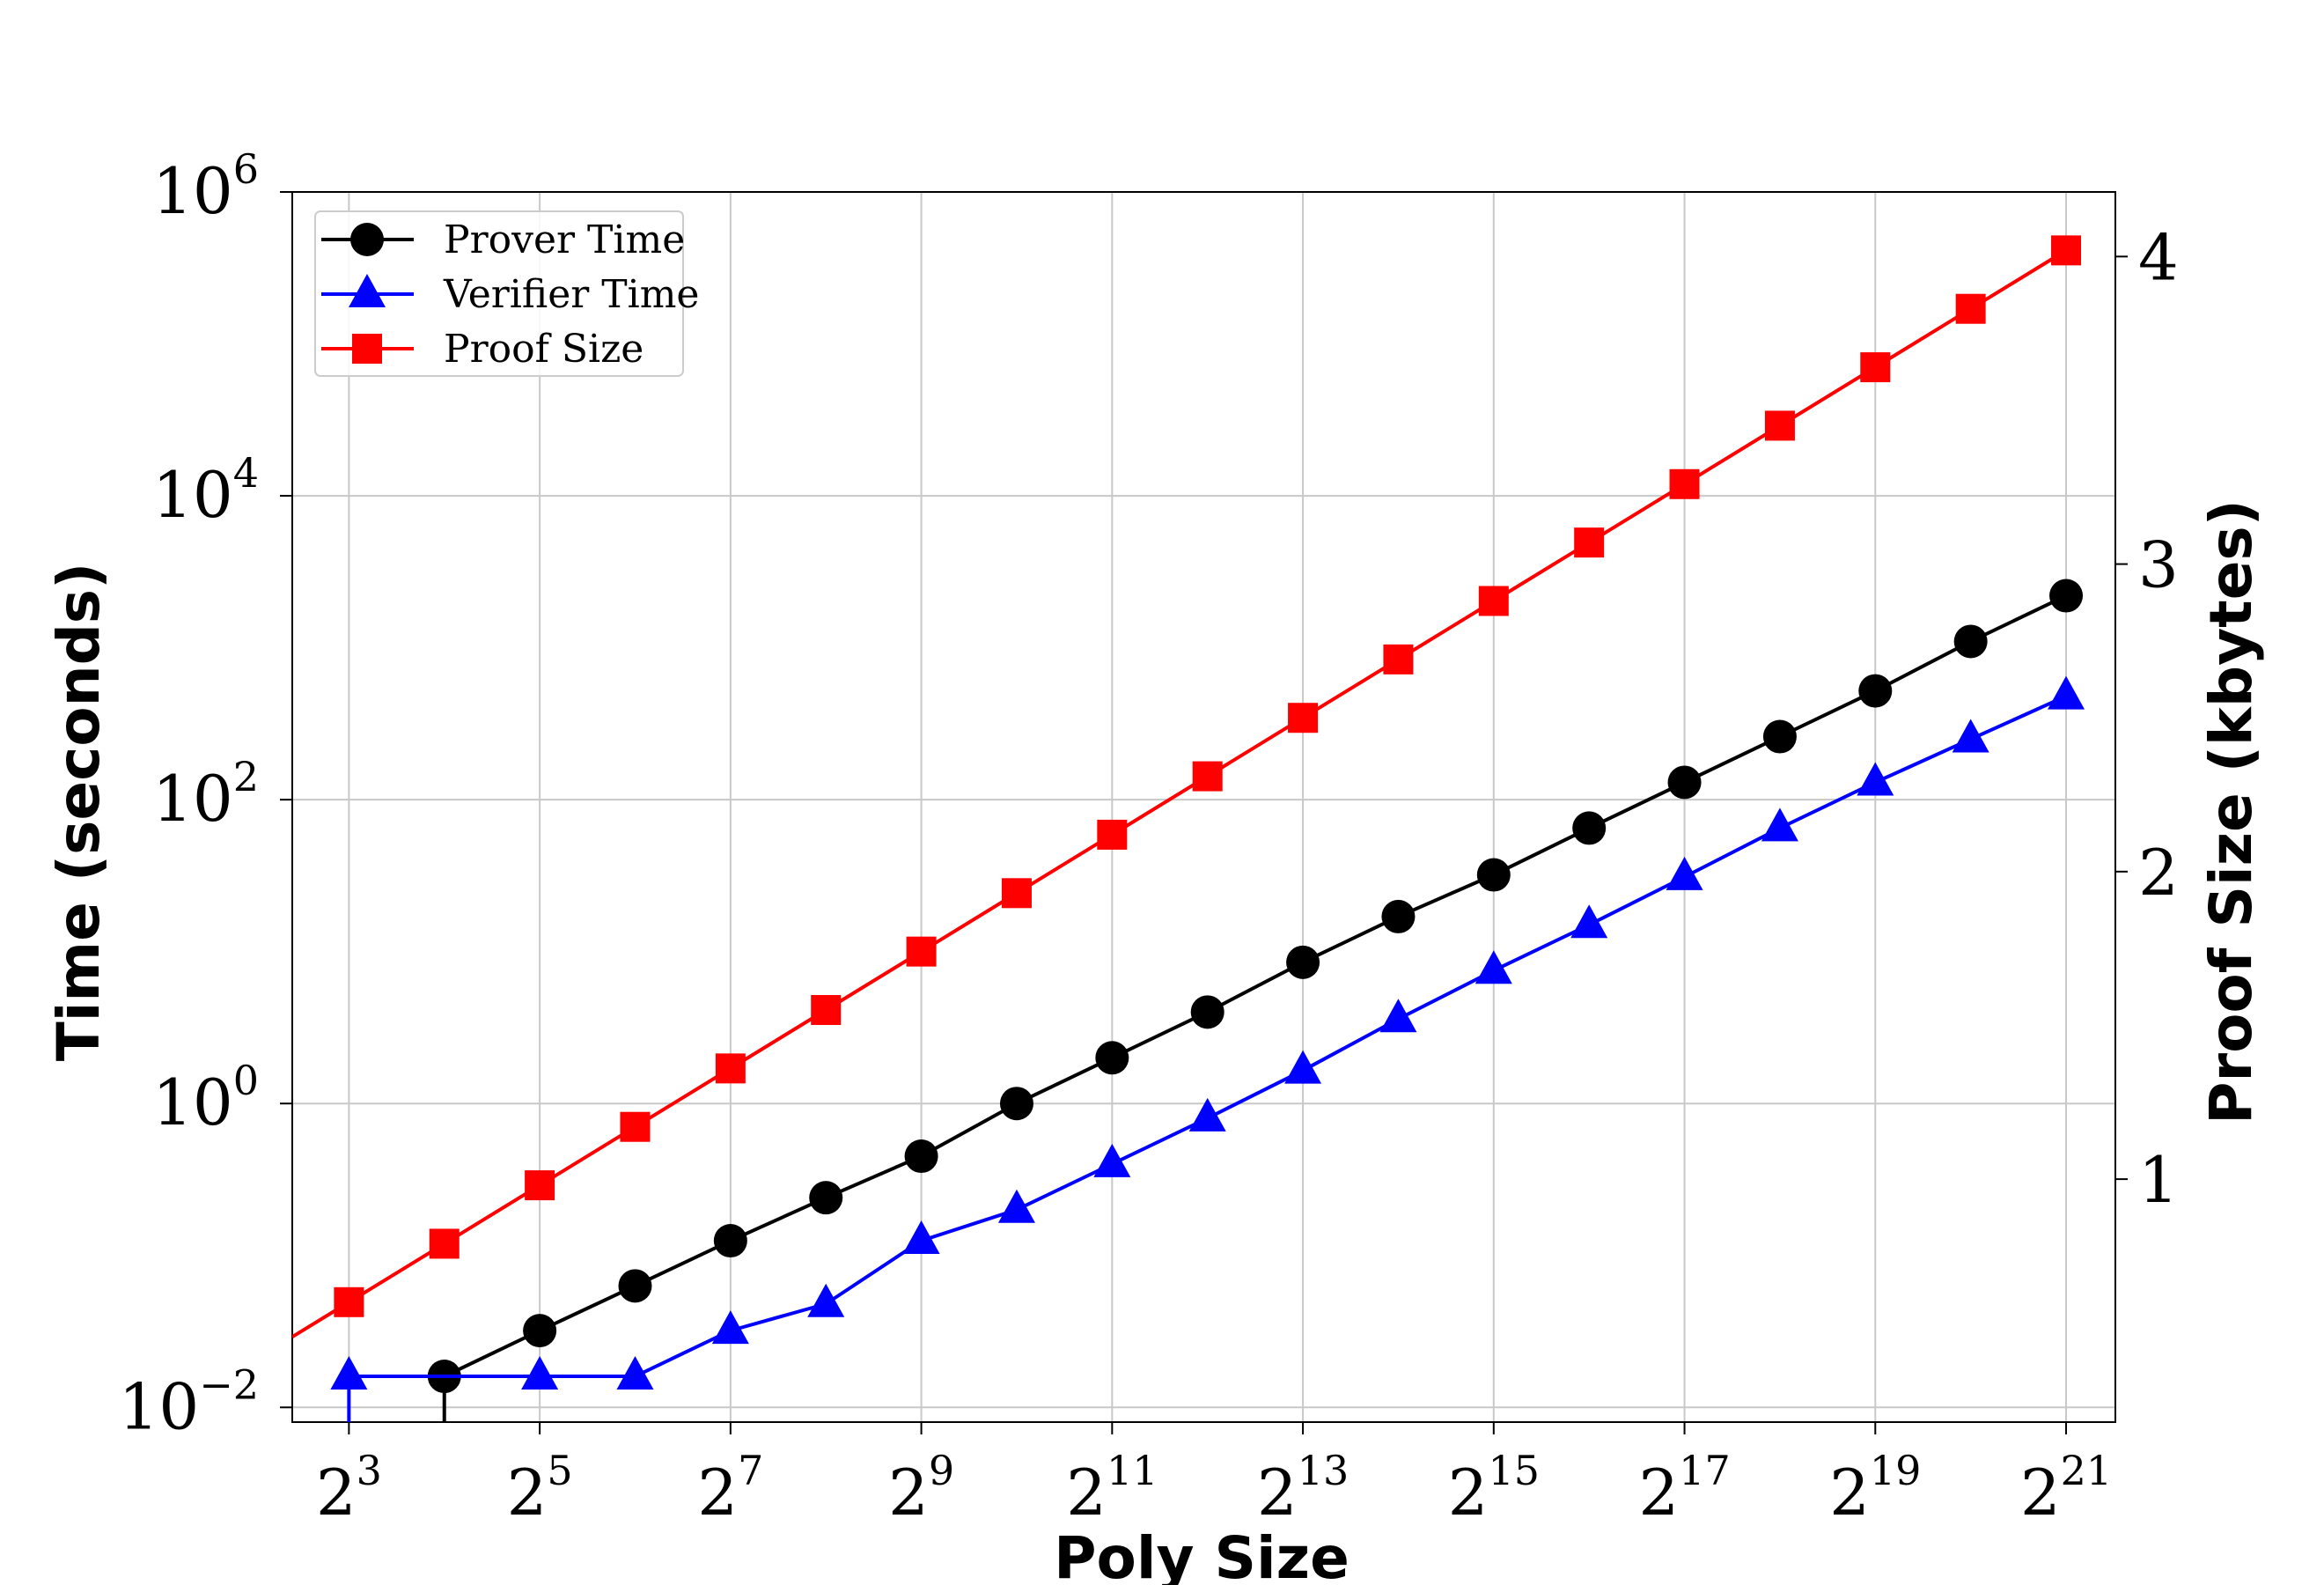  What do you see at coordinates (1684, 1488) in the screenshot?
I see `x-tick-label: 217` at bounding box center [1684, 1488].